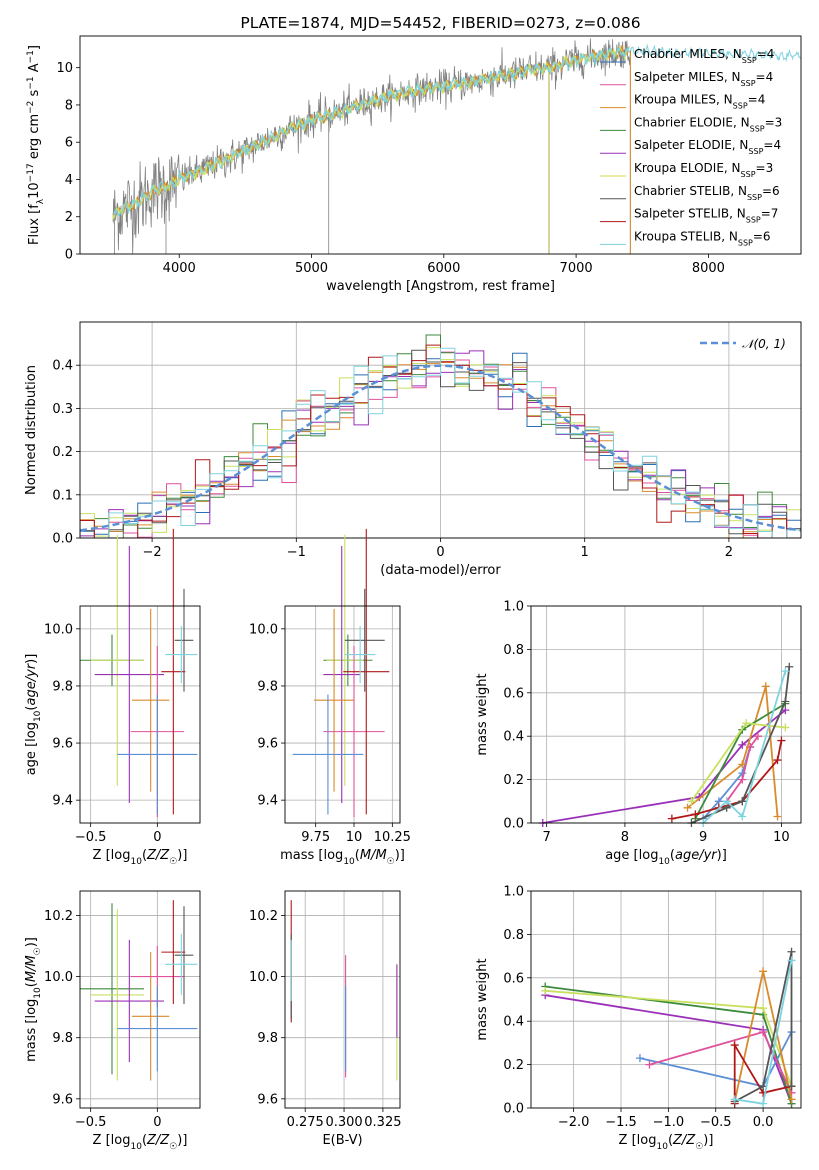  What do you see at coordinates (263, 916) in the screenshot?
I see `y-tick-label: 10.2` at bounding box center [263, 916].